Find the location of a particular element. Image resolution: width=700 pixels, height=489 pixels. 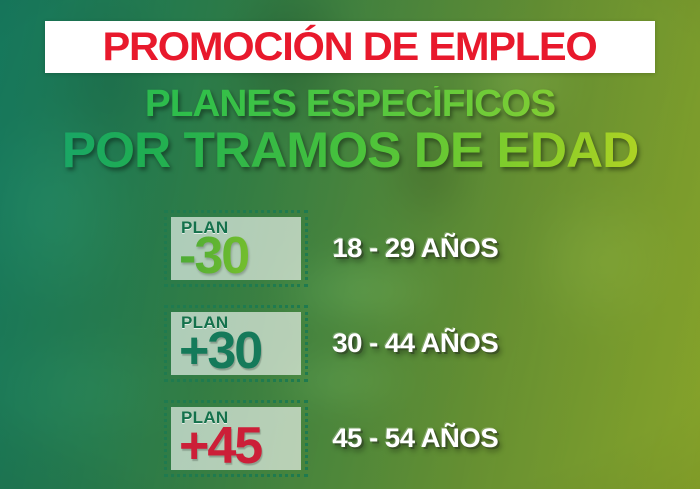

headline-banner: PROMOCIÓN DE EMPLEO is located at coordinates (350, 47).